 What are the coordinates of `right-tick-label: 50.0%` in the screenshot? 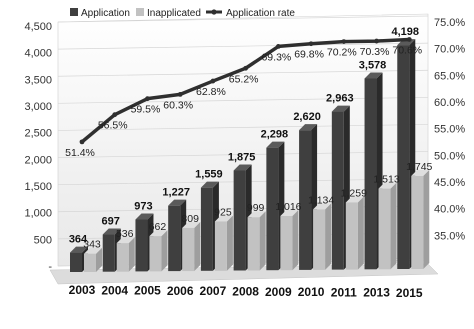 It's located at (449, 156).